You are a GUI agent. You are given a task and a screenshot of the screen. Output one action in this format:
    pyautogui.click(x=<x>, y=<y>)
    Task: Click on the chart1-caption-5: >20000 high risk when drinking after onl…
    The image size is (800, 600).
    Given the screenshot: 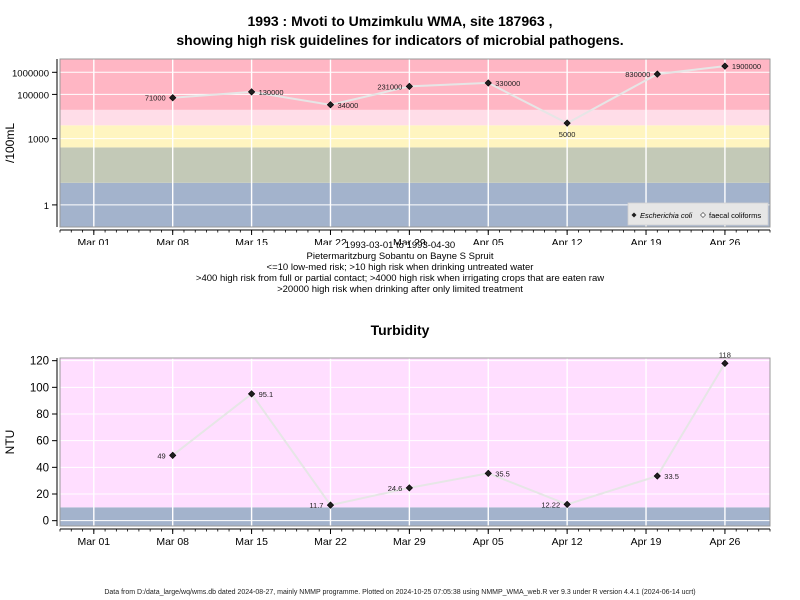 What is the action you would take?
    pyautogui.click(x=400, y=289)
    